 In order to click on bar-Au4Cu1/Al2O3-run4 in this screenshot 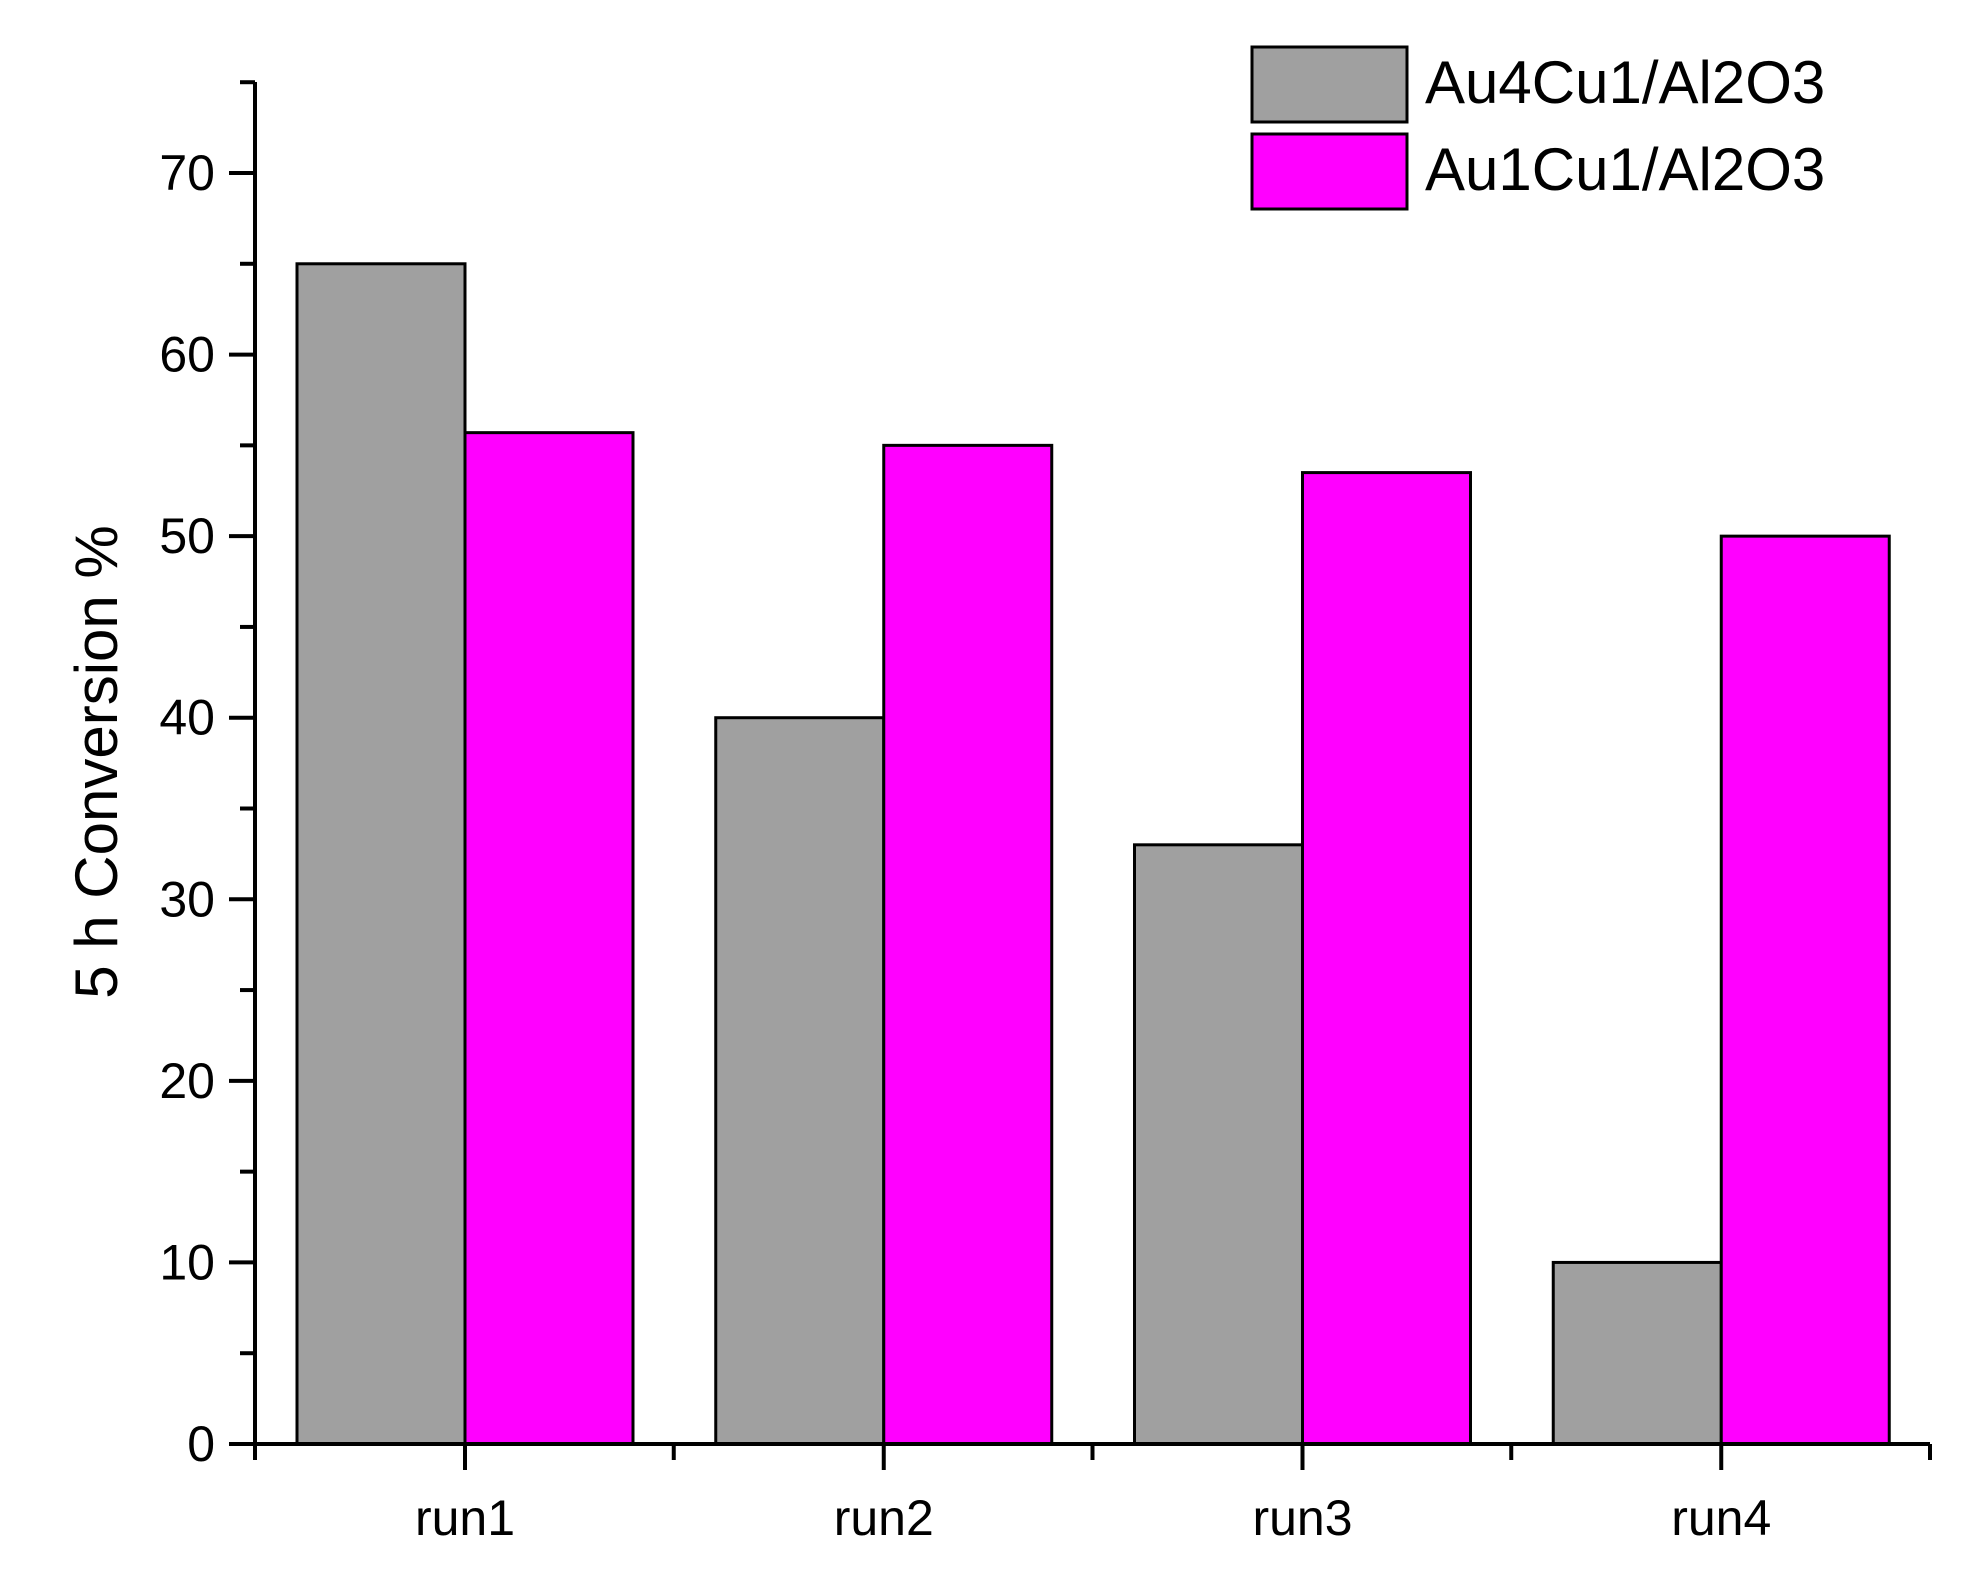, I will do `click(1637, 1353)`.